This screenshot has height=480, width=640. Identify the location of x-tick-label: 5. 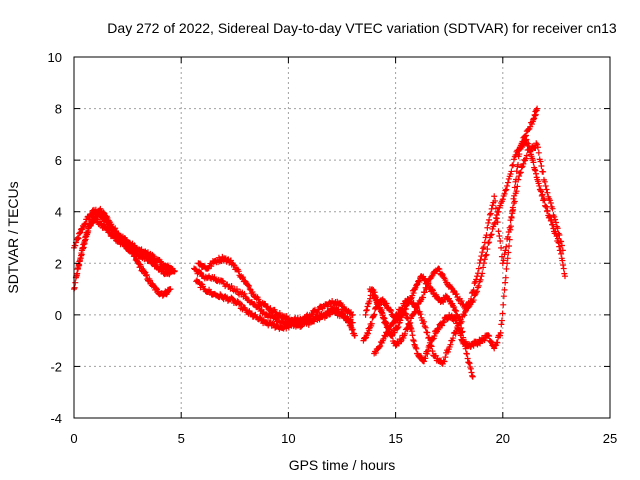
(181, 438).